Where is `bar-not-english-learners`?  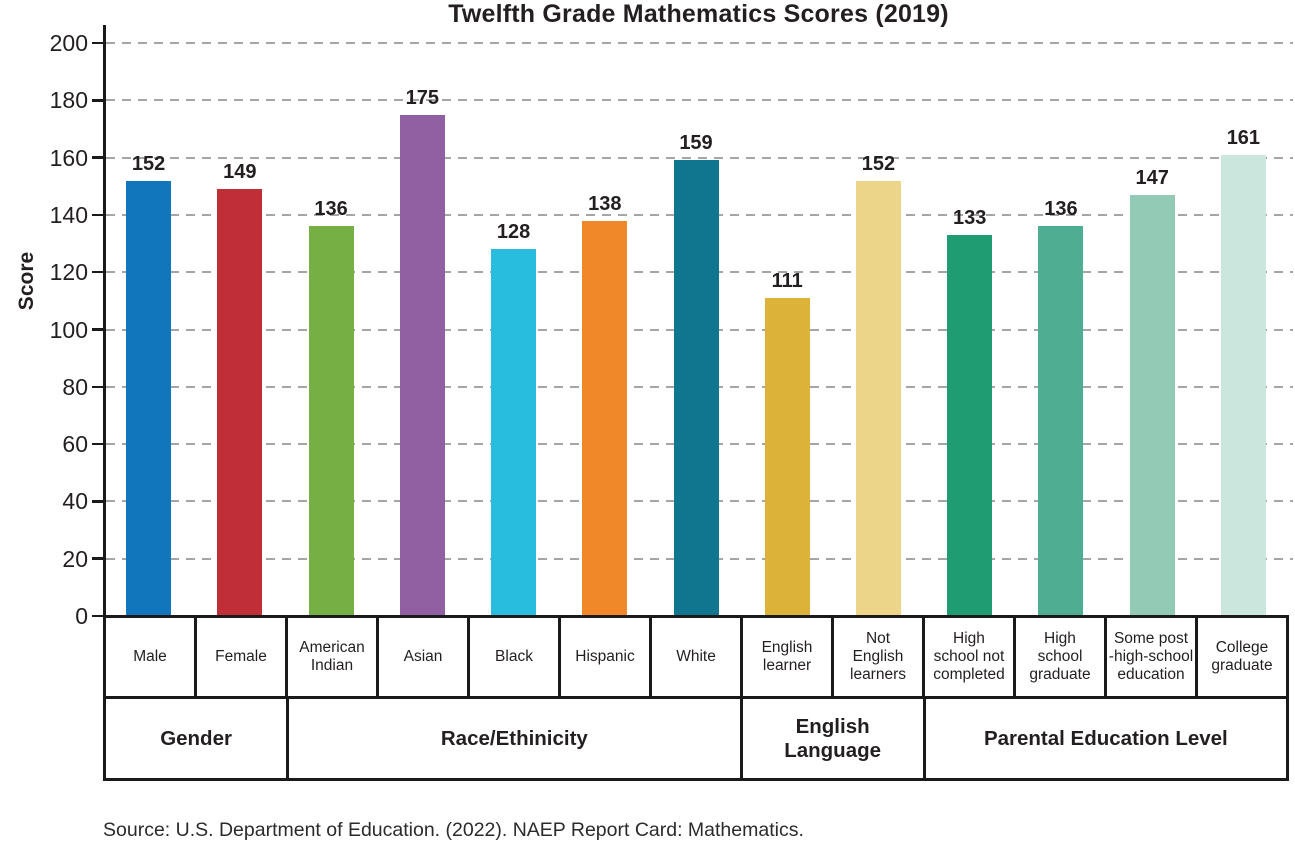 bar-not-english-learners is located at coordinates (878, 398).